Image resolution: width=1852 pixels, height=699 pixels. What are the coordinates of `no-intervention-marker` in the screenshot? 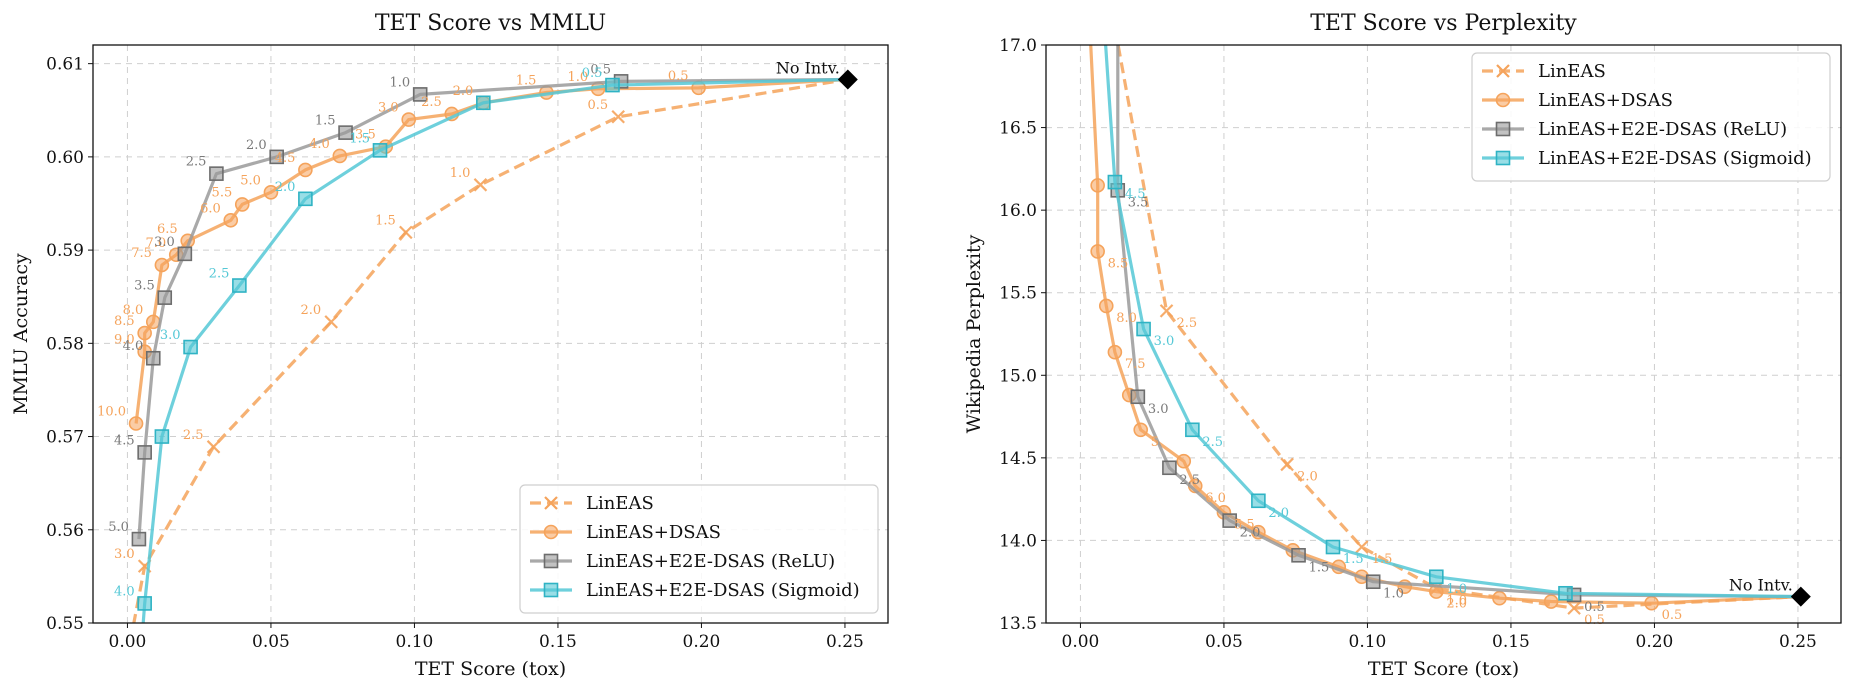 It's located at (1800, 596).